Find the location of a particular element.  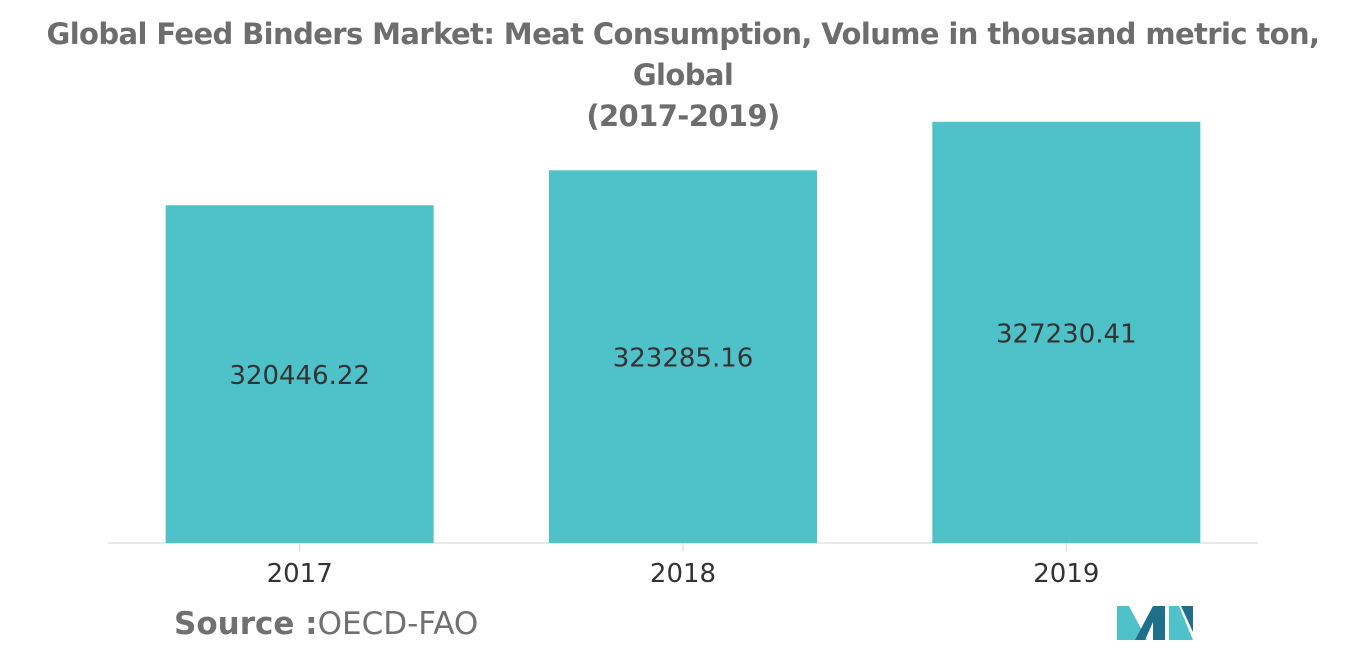

bar-2019 is located at coordinates (1066, 332).